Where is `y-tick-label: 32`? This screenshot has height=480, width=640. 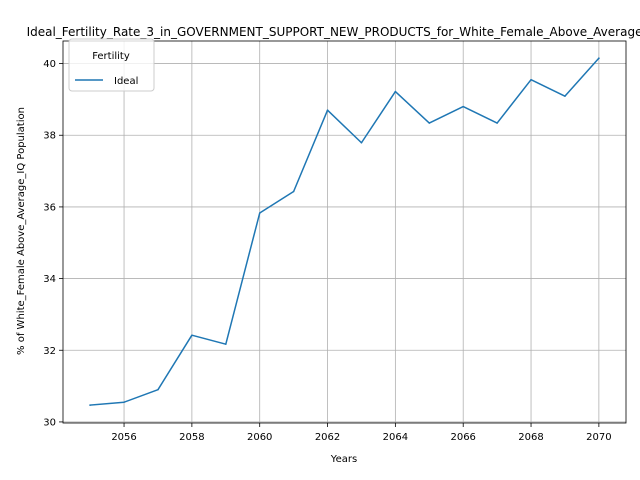 y-tick-label: 32 is located at coordinates (49, 351).